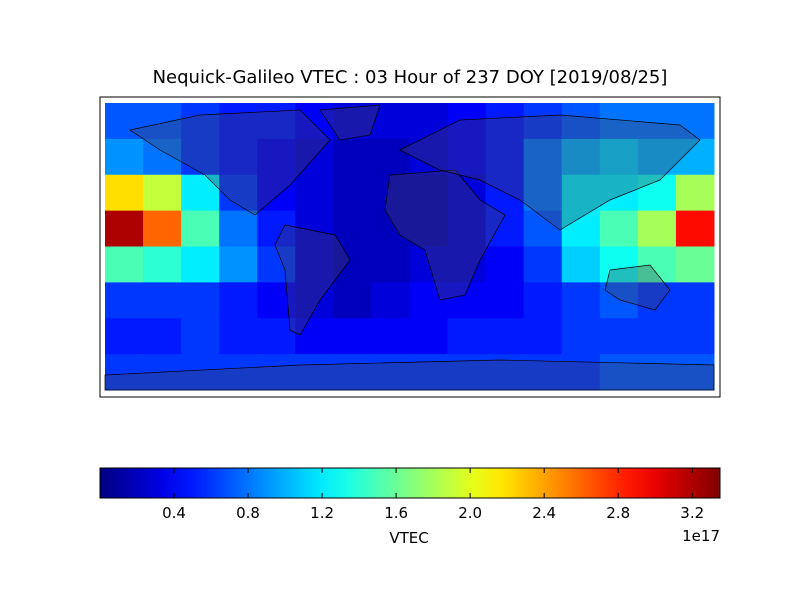 This screenshot has width=800, height=604. What do you see at coordinates (322, 513) in the screenshot?
I see `colorbar-tick-label: 1.2` at bounding box center [322, 513].